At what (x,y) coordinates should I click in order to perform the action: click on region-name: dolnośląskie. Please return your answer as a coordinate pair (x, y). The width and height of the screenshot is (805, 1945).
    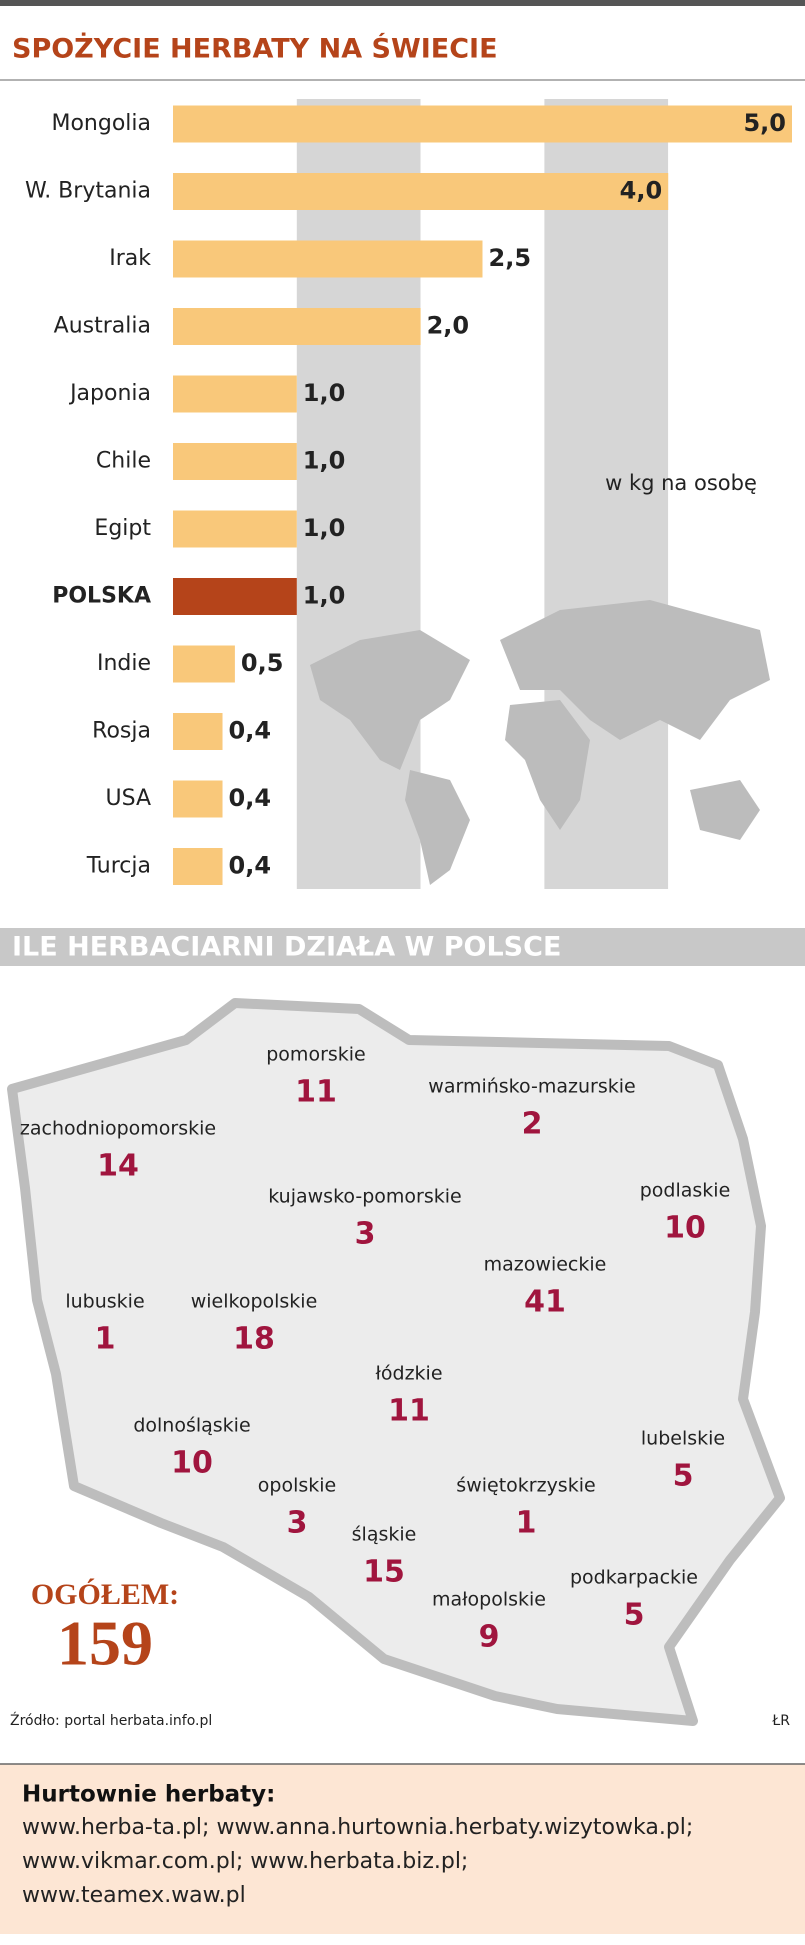
    Looking at the image, I should click on (191, 1426).